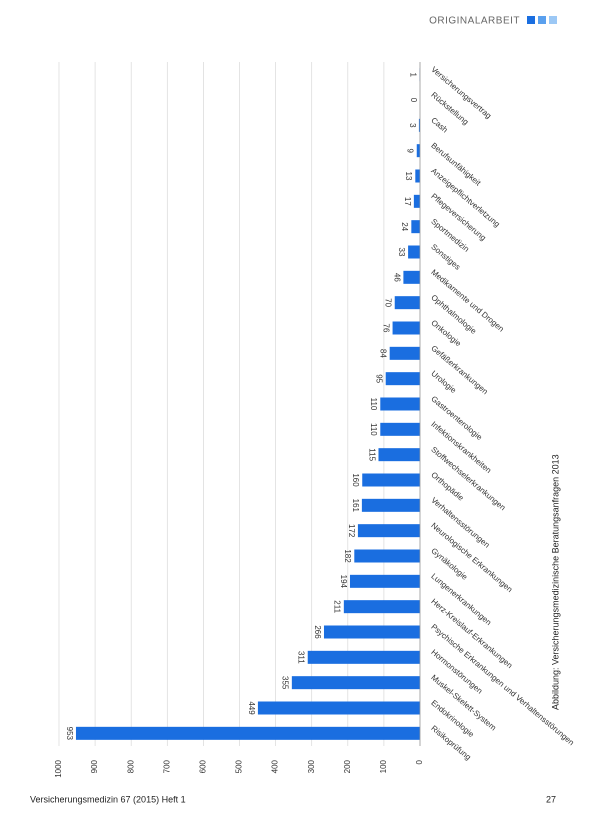  Describe the element at coordinates (404, 226) in the screenshot. I see `value-label: 24` at that location.